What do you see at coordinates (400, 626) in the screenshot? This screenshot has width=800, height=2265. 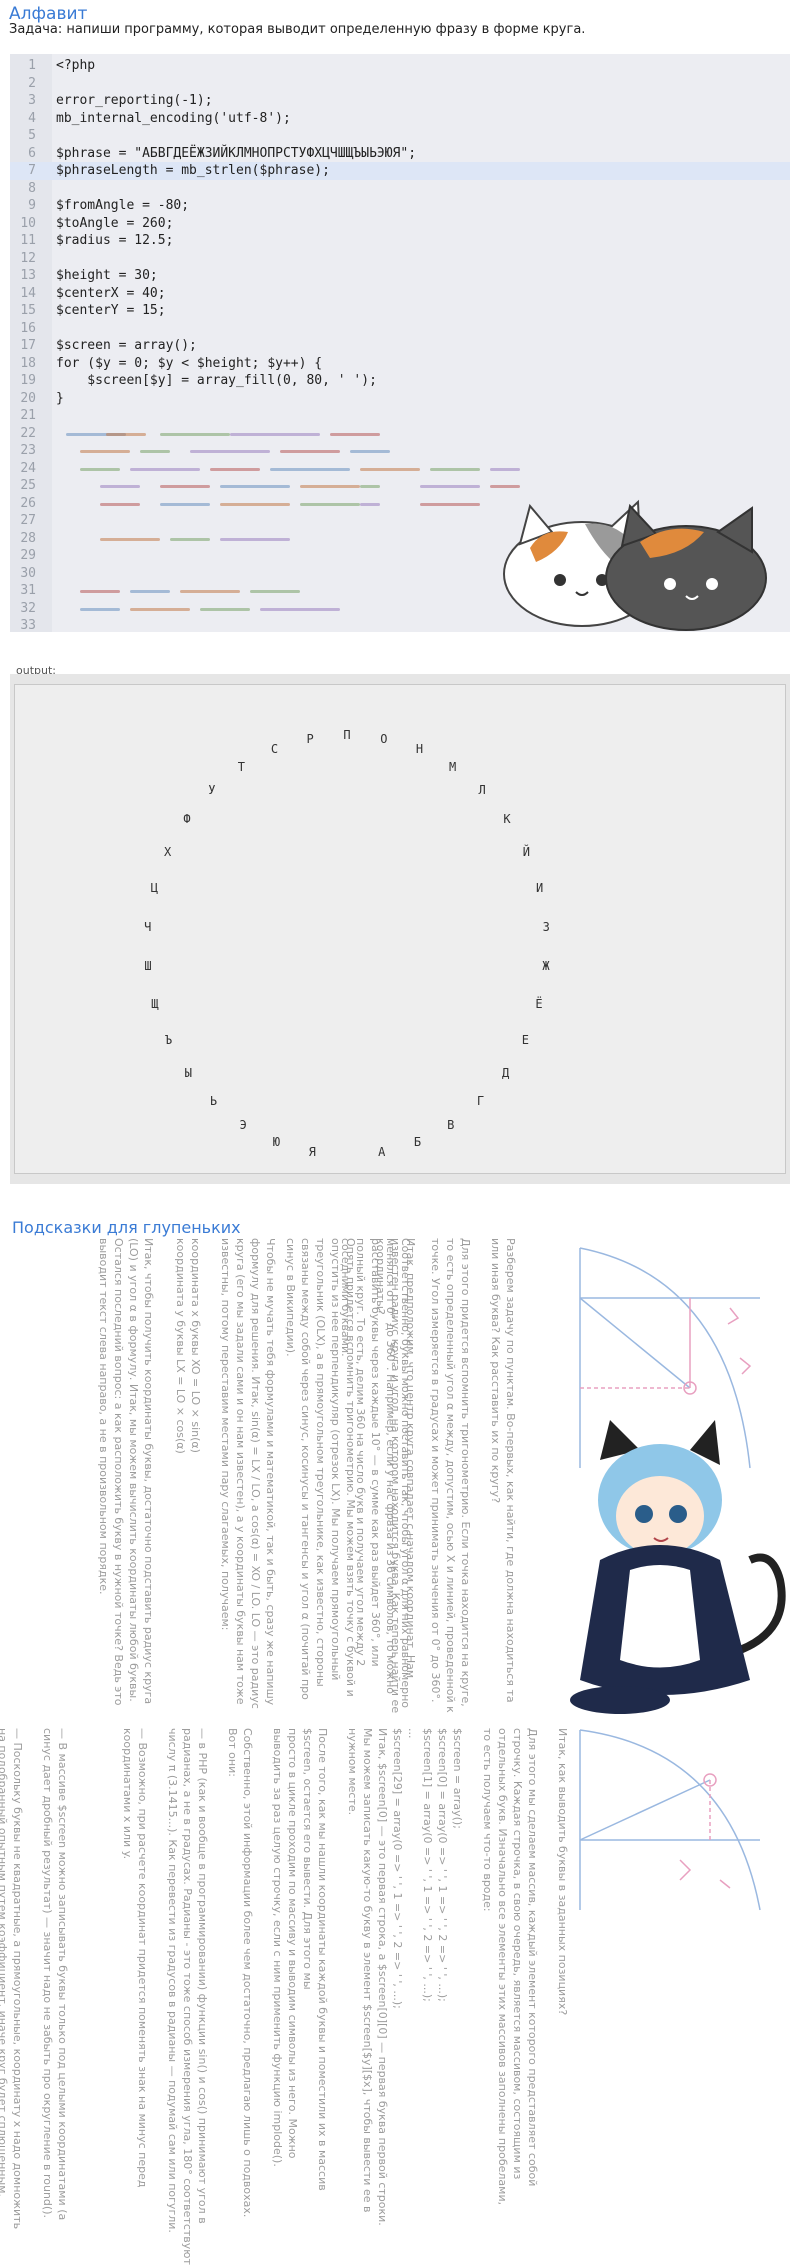 I see `code-line: 33` at bounding box center [400, 626].